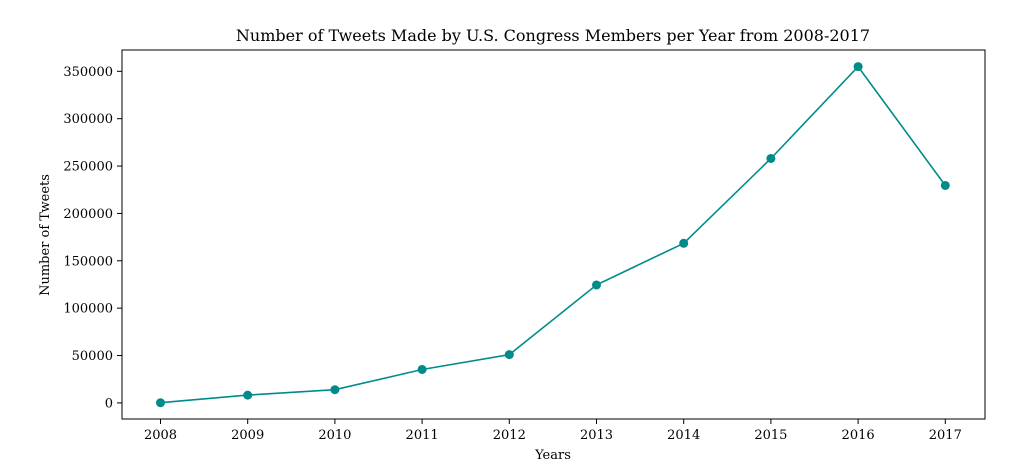 Image resolution: width=1031 pixels, height=469 pixels. What do you see at coordinates (45, 235) in the screenshot?
I see `y-axis-label: Number of Tweets` at bounding box center [45, 235].